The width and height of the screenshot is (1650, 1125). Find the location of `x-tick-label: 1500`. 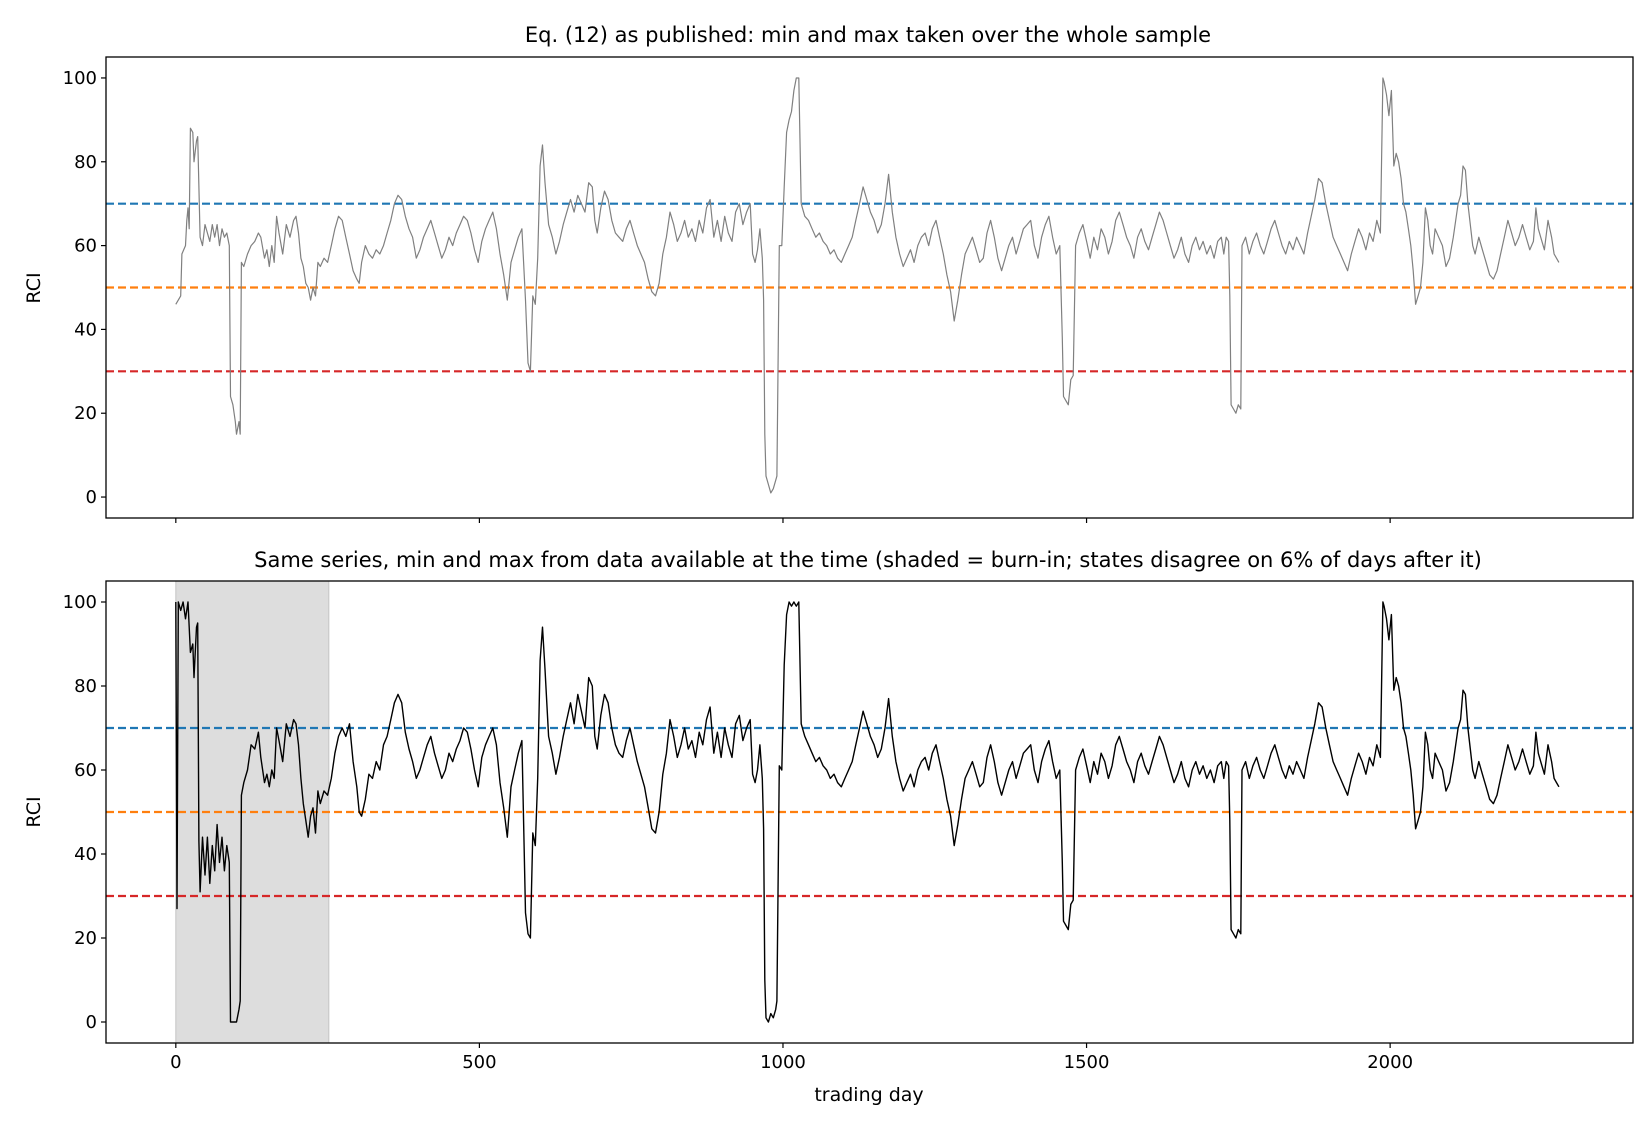

x-tick-label: 1500 is located at coordinates (1087, 1062).